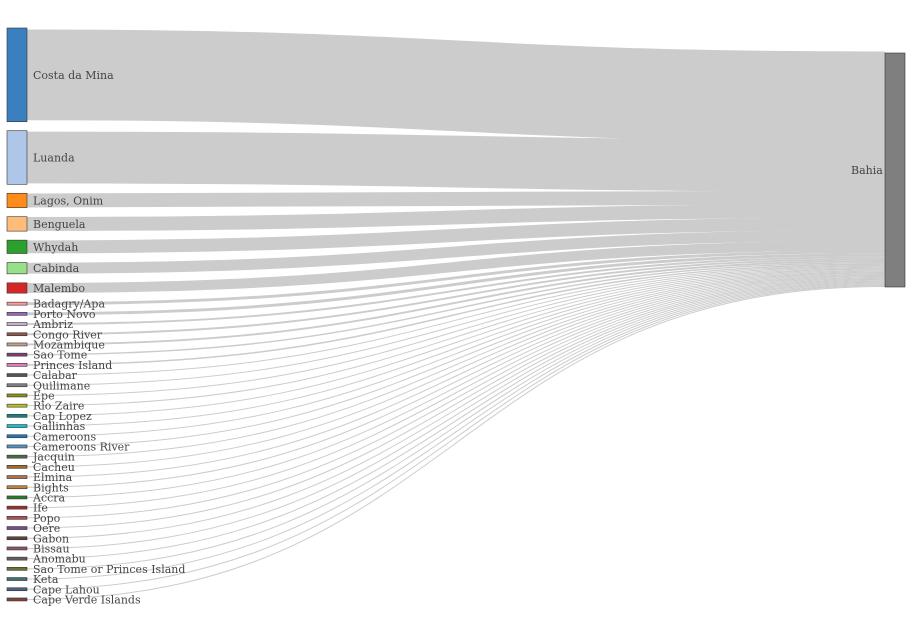 This screenshot has height=636, width=917. Describe the element at coordinates (59, 559) in the screenshot. I see `source-label: Anomabu` at that location.